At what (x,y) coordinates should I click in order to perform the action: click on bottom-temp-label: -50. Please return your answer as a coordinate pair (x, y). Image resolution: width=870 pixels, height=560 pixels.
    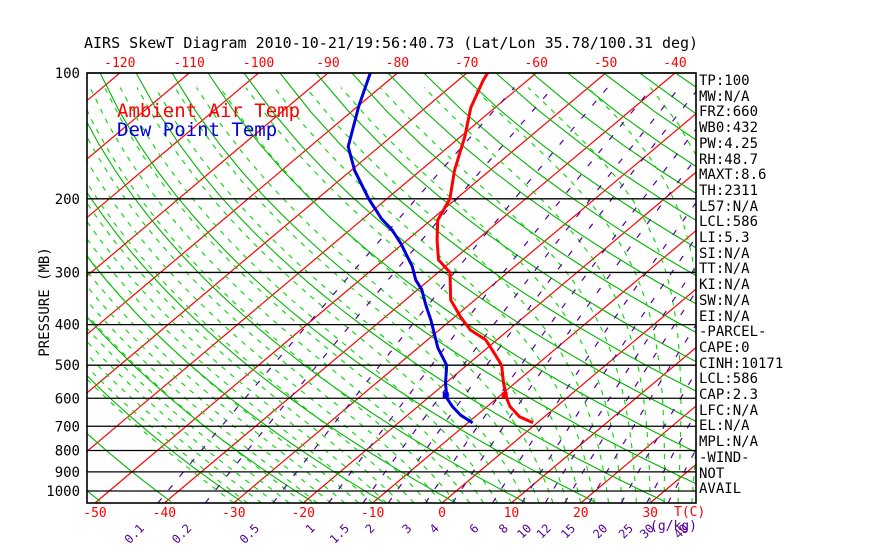
    Looking at the image, I should click on (94, 513).